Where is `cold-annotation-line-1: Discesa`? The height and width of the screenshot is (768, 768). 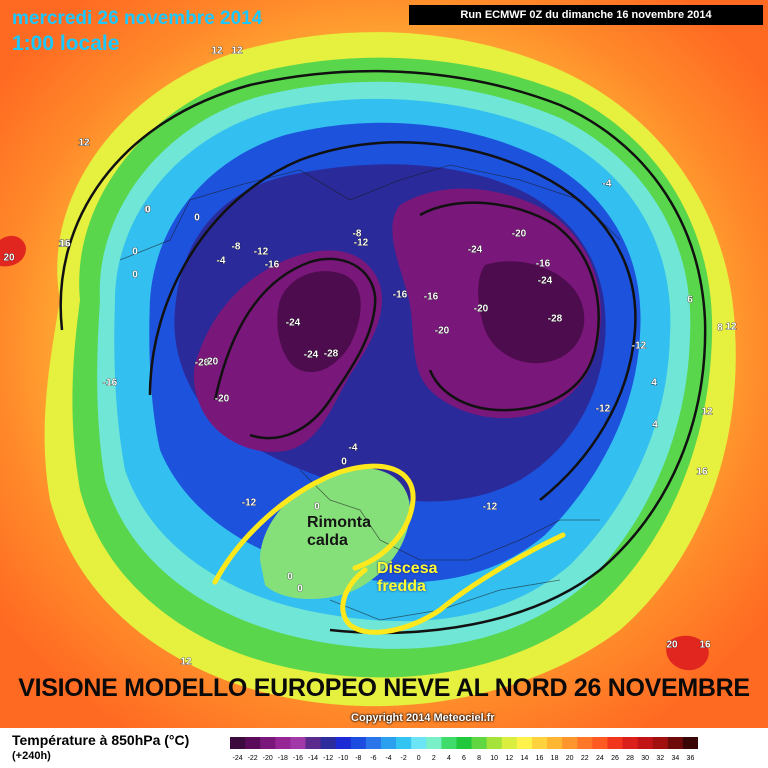 cold-annotation-line-1: Discesa is located at coordinates (407, 568).